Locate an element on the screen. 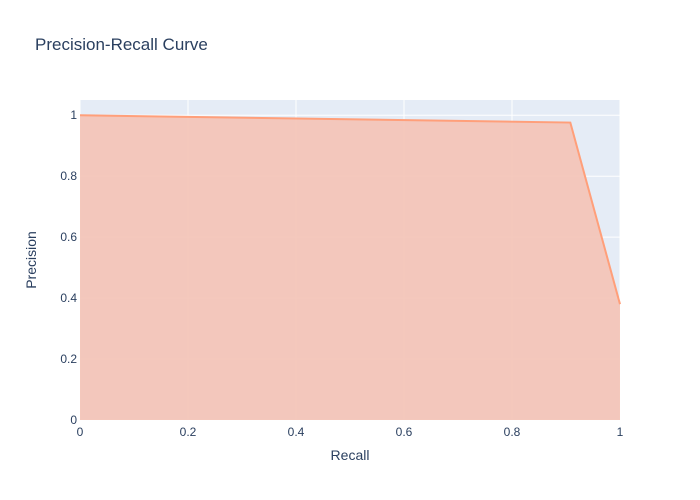 The image size is (700, 500). y-tick-label: 0 is located at coordinates (73, 420).